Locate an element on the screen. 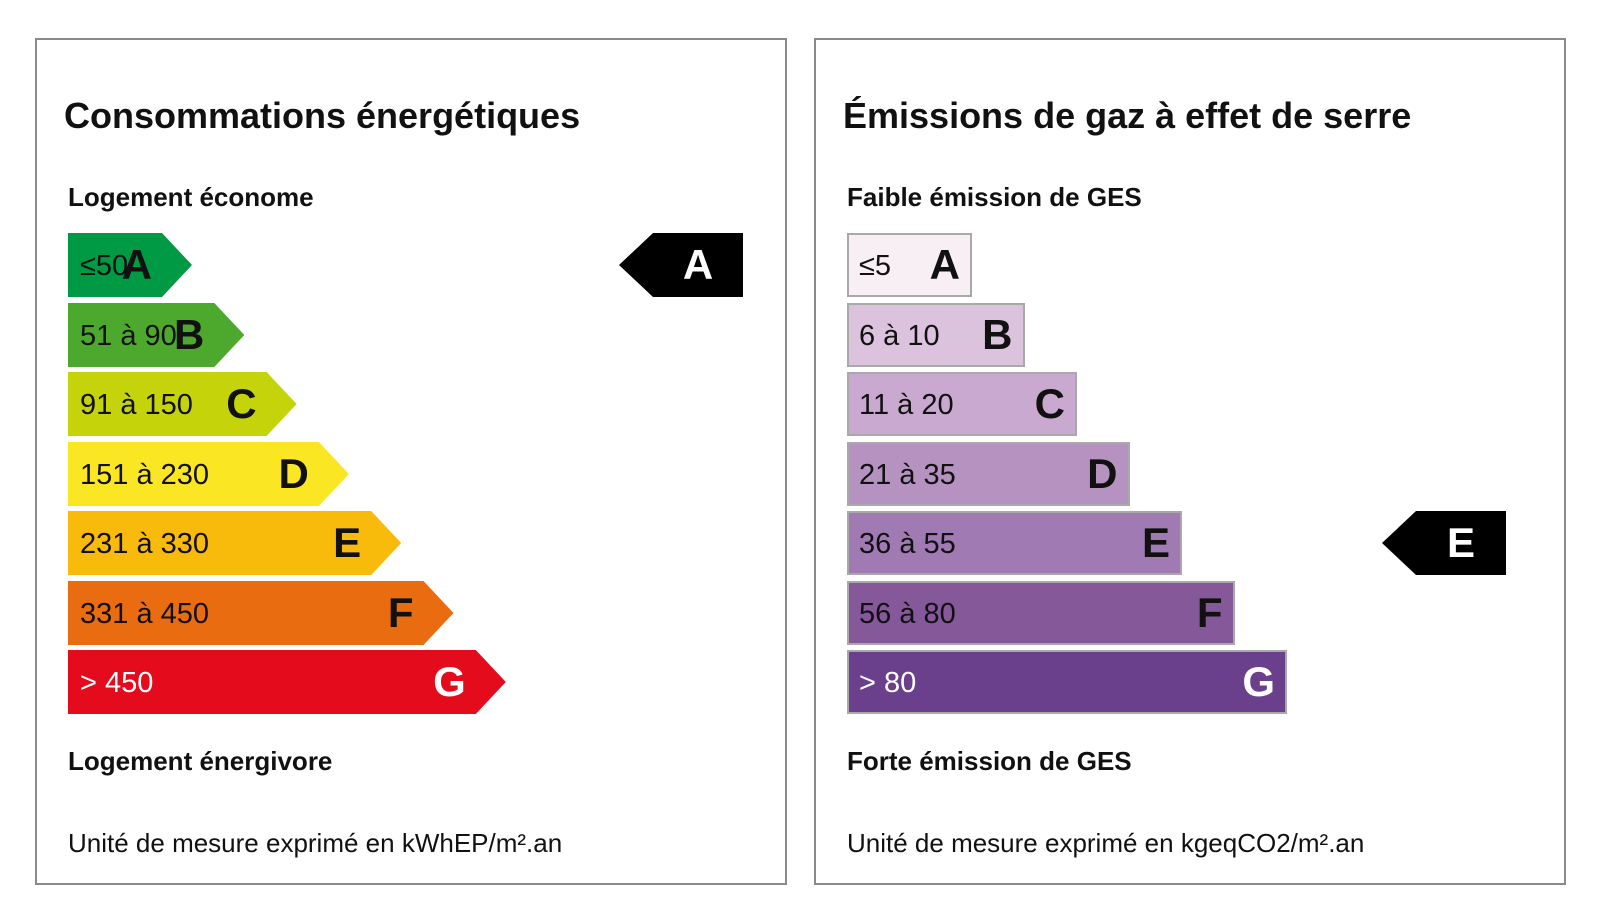 The image size is (1600, 923). ges-scale-bottom-label: Forte émission de GES is located at coordinates (989, 761).